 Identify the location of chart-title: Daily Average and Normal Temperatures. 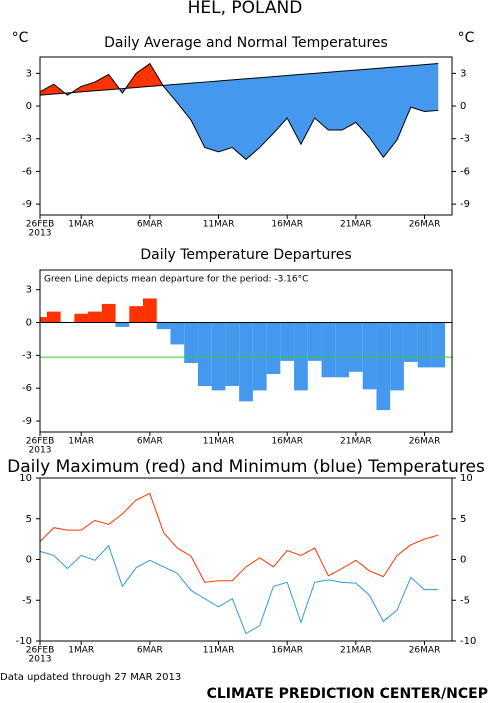
(246, 43).